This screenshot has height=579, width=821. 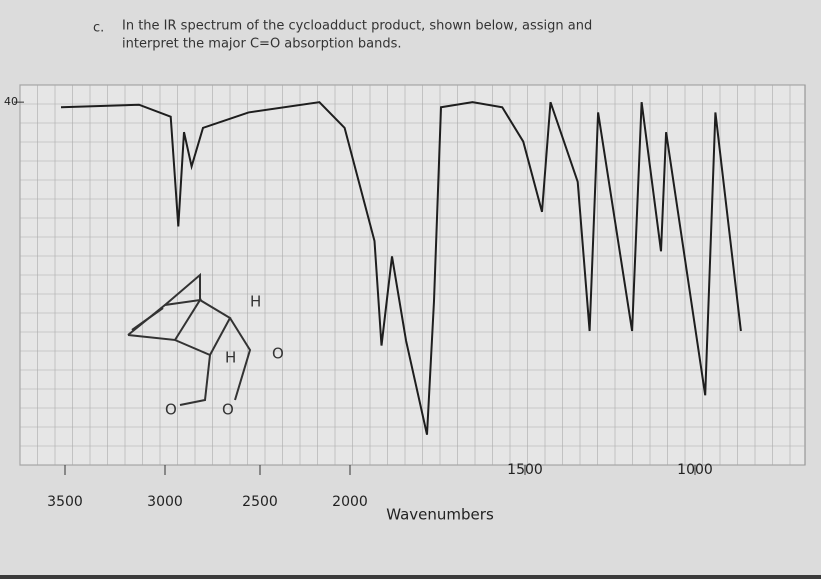 What do you see at coordinates (260, 502) in the screenshot?
I see `x-tick-label: 2500` at bounding box center [260, 502].